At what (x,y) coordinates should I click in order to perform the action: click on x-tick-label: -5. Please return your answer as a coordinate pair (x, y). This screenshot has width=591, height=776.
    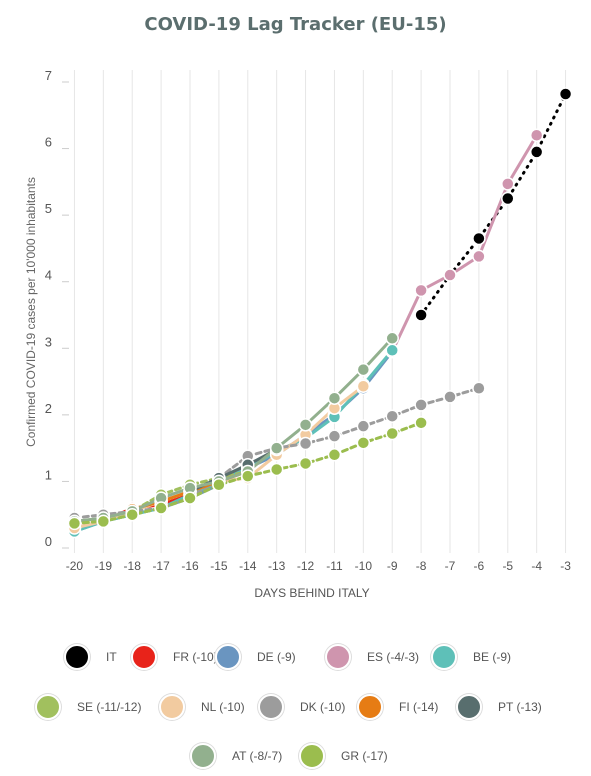
    Looking at the image, I should click on (507, 566).